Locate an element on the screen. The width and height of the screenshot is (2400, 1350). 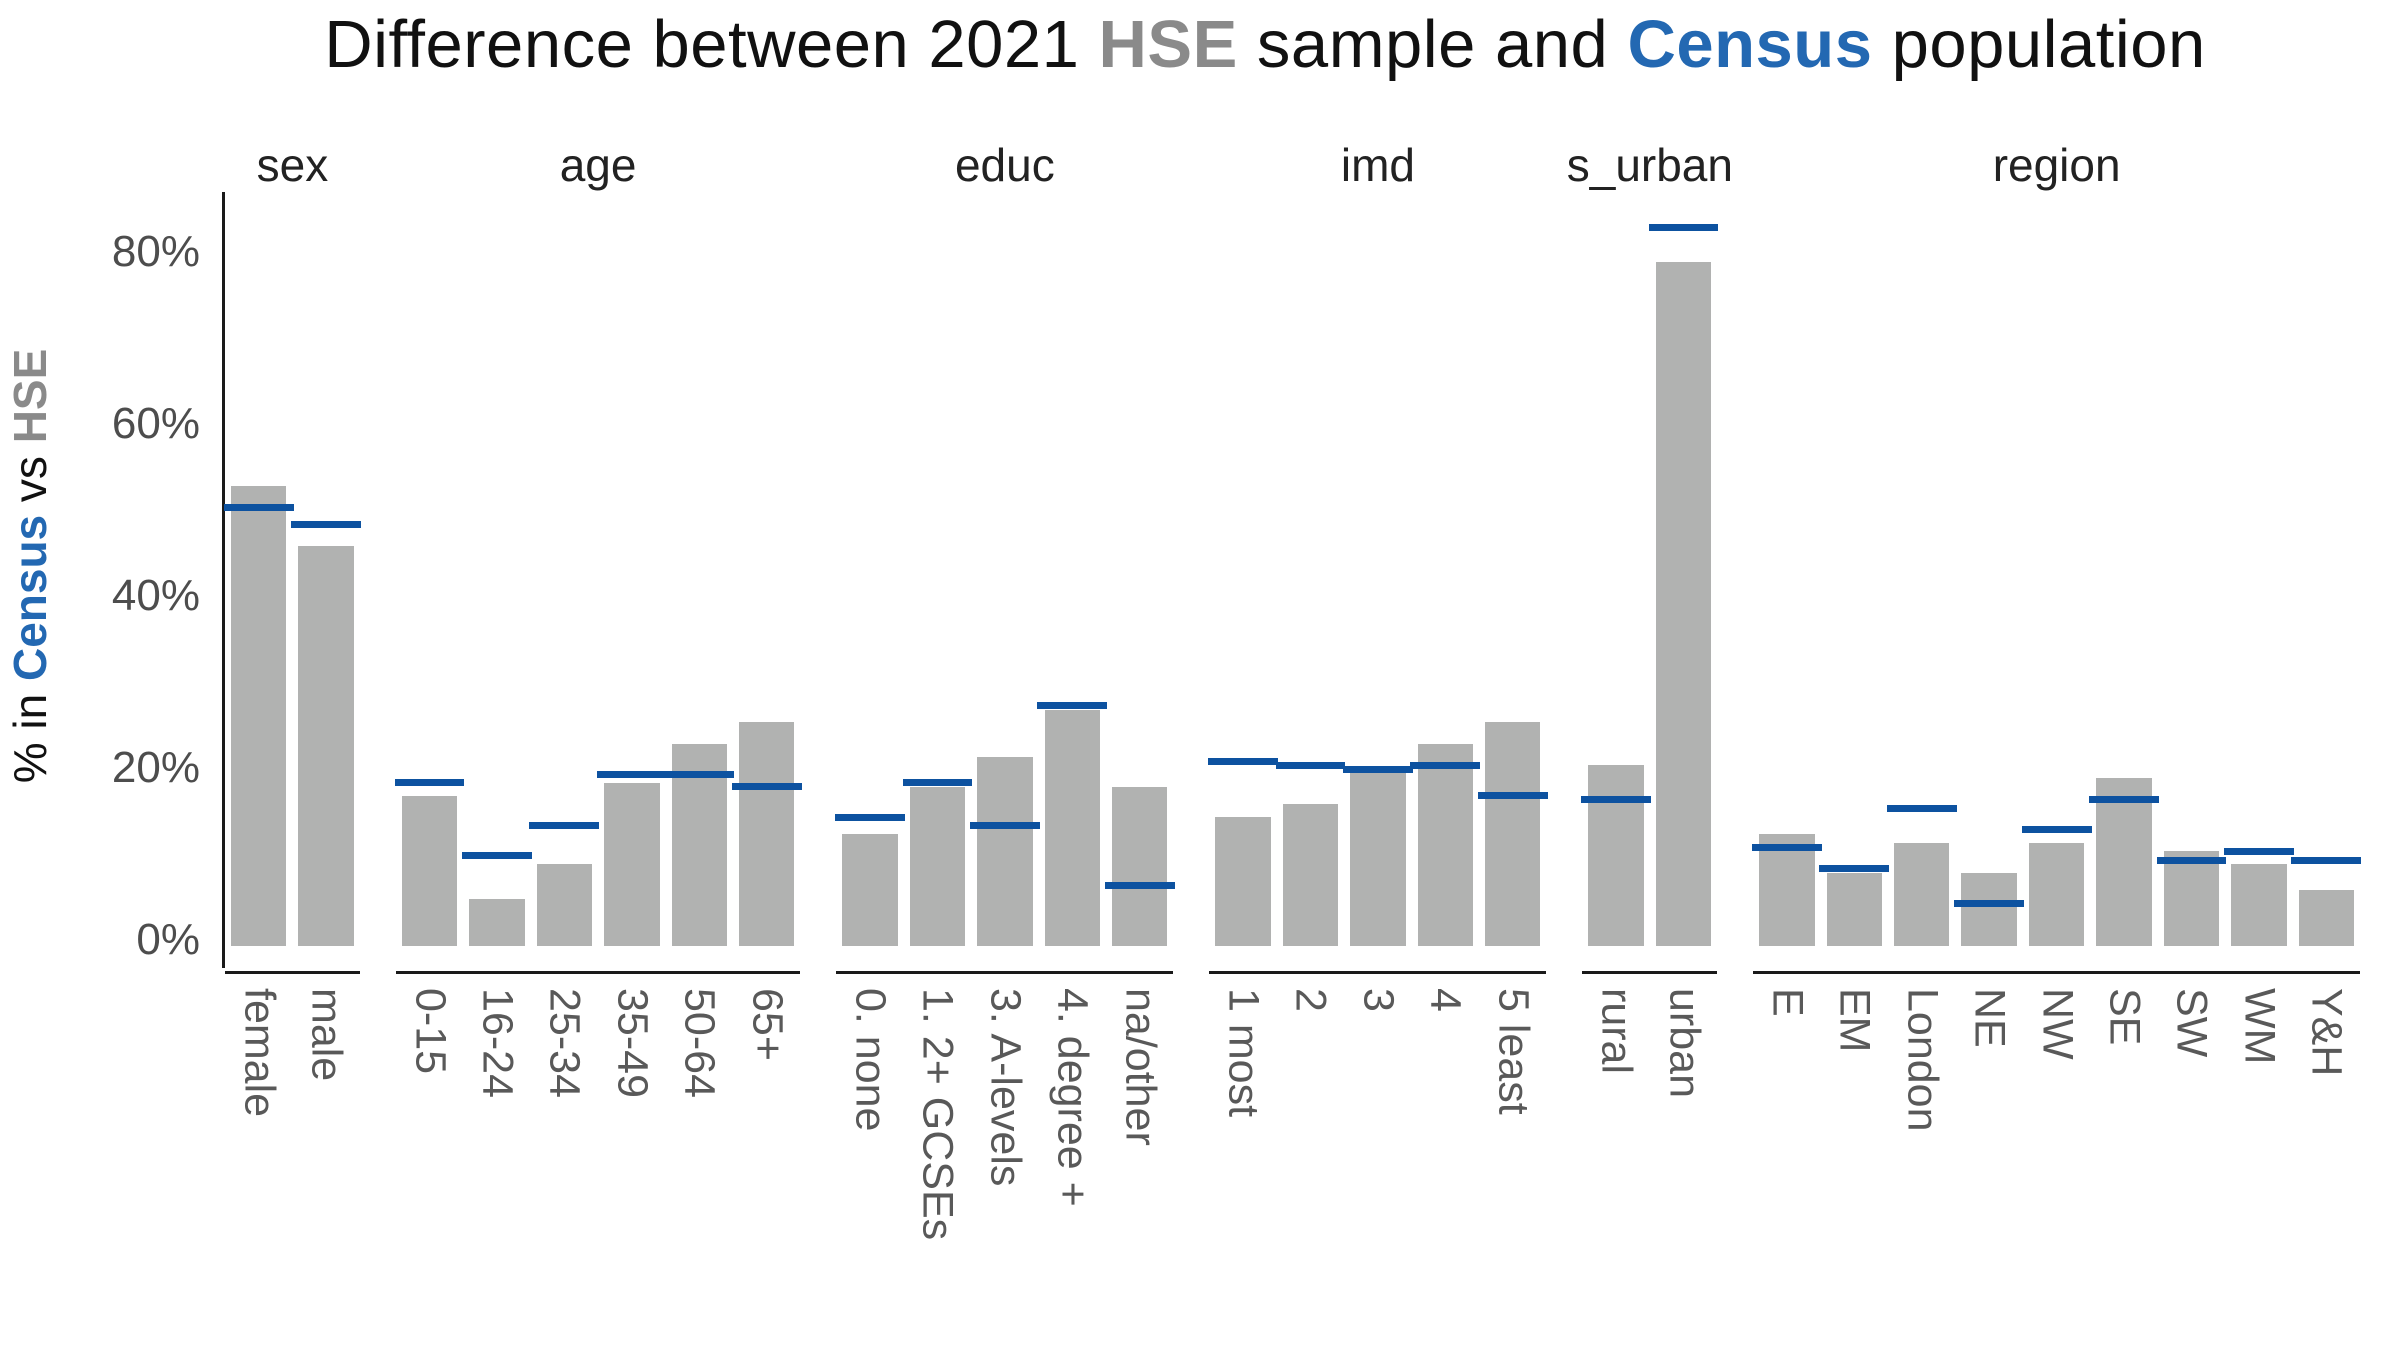
x-tick-labels-row: 0-15 16-24 25-34 35-49 50-64 65+ is located at coordinates (598, 1146).